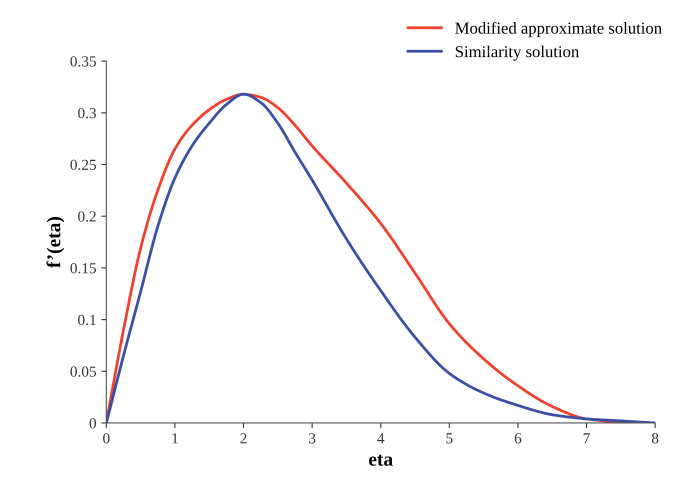  What do you see at coordinates (83, 371) in the screenshot?
I see `y-tick-label: 0.05` at bounding box center [83, 371].